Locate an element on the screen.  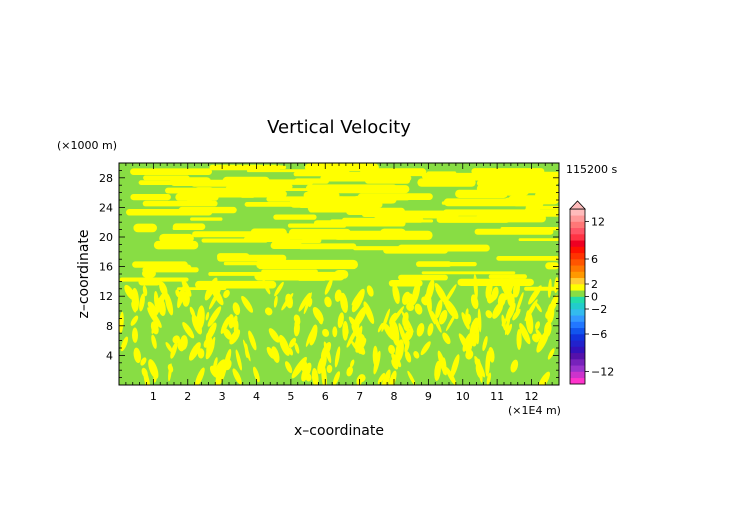
x-tick-label: 7 is located at coordinates (359, 396).